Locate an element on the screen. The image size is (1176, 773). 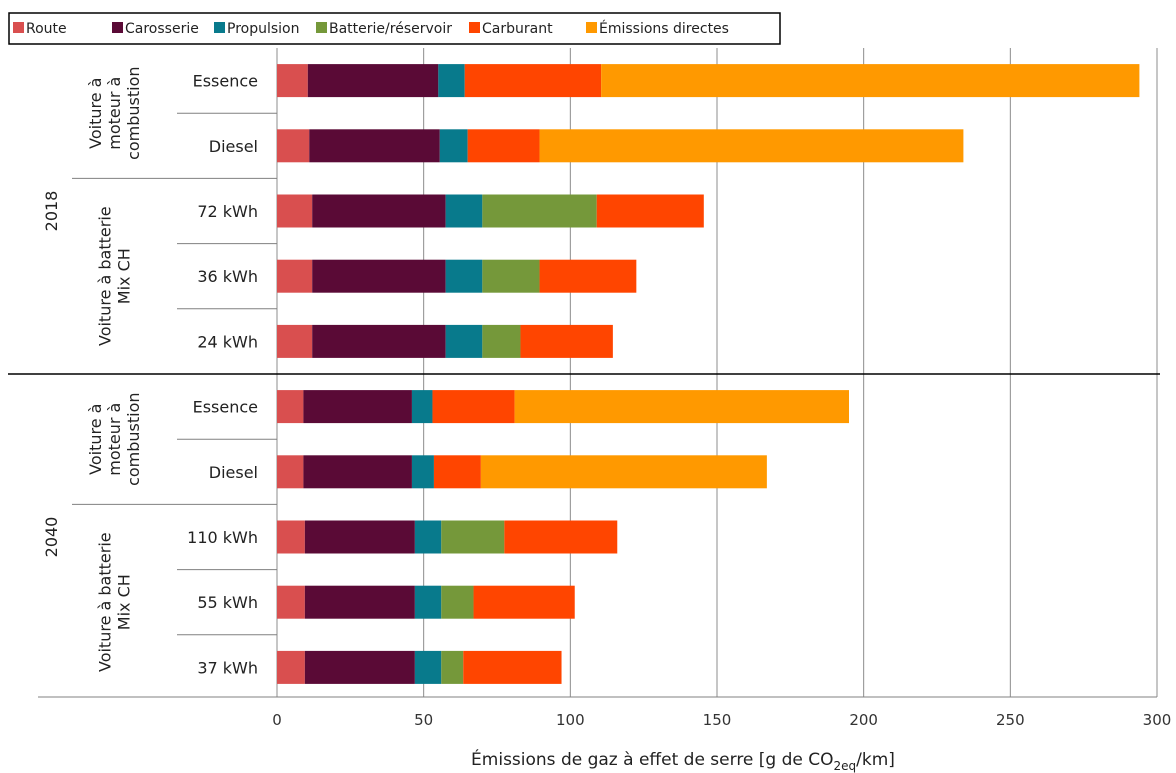
x-tick-label: 0 is located at coordinates (277, 720).